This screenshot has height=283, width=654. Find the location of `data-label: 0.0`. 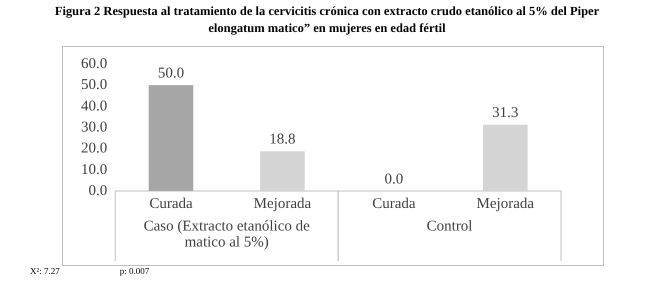

data-label: 0.0 is located at coordinates (394, 179).